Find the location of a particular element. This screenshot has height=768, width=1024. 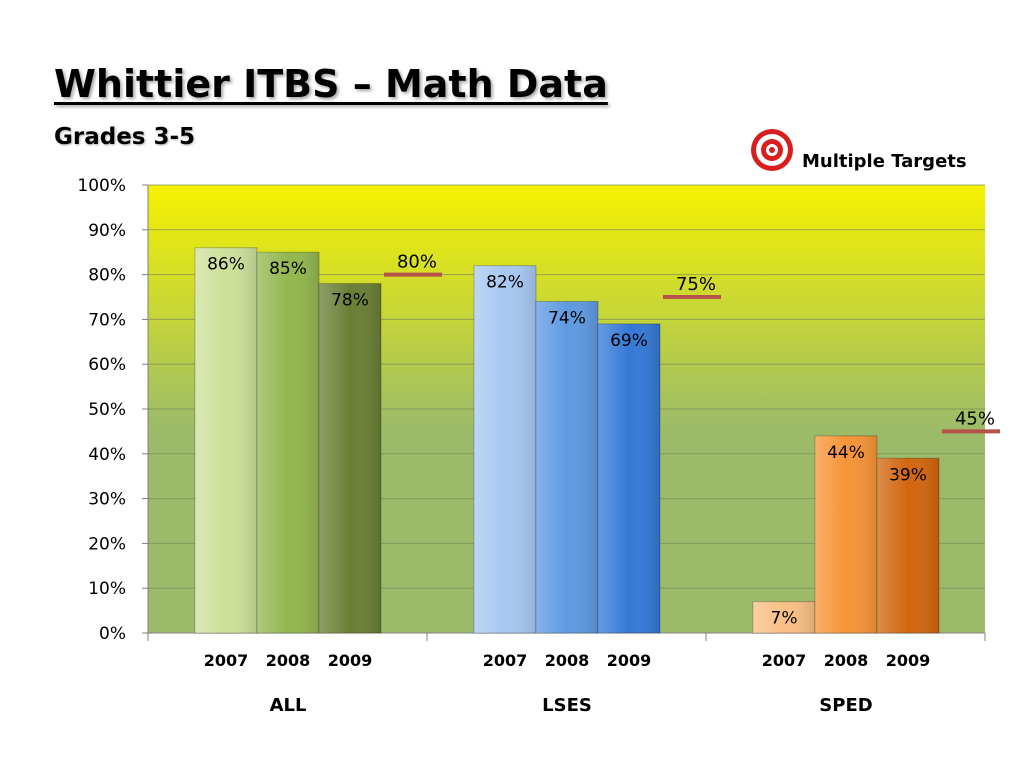

target-label: 80% is located at coordinates (417, 262).